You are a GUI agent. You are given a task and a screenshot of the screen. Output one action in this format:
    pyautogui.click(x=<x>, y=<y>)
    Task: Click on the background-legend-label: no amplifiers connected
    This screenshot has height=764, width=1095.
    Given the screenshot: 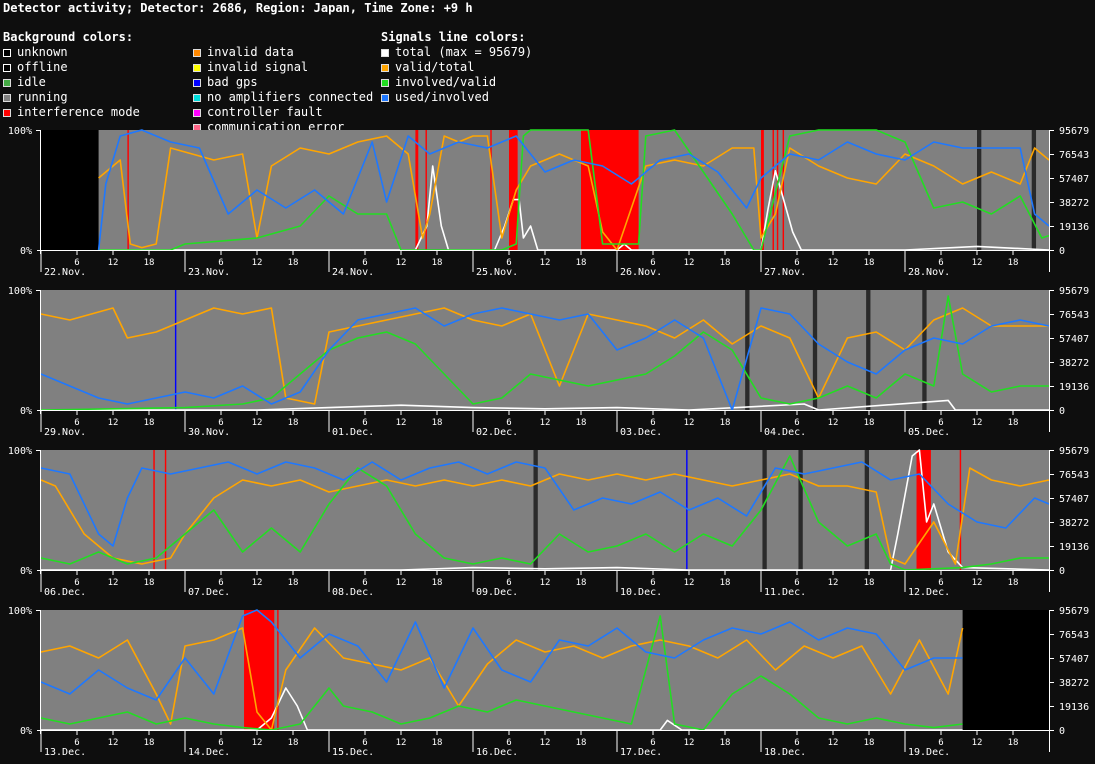 What is the action you would take?
    pyautogui.click(x=290, y=97)
    